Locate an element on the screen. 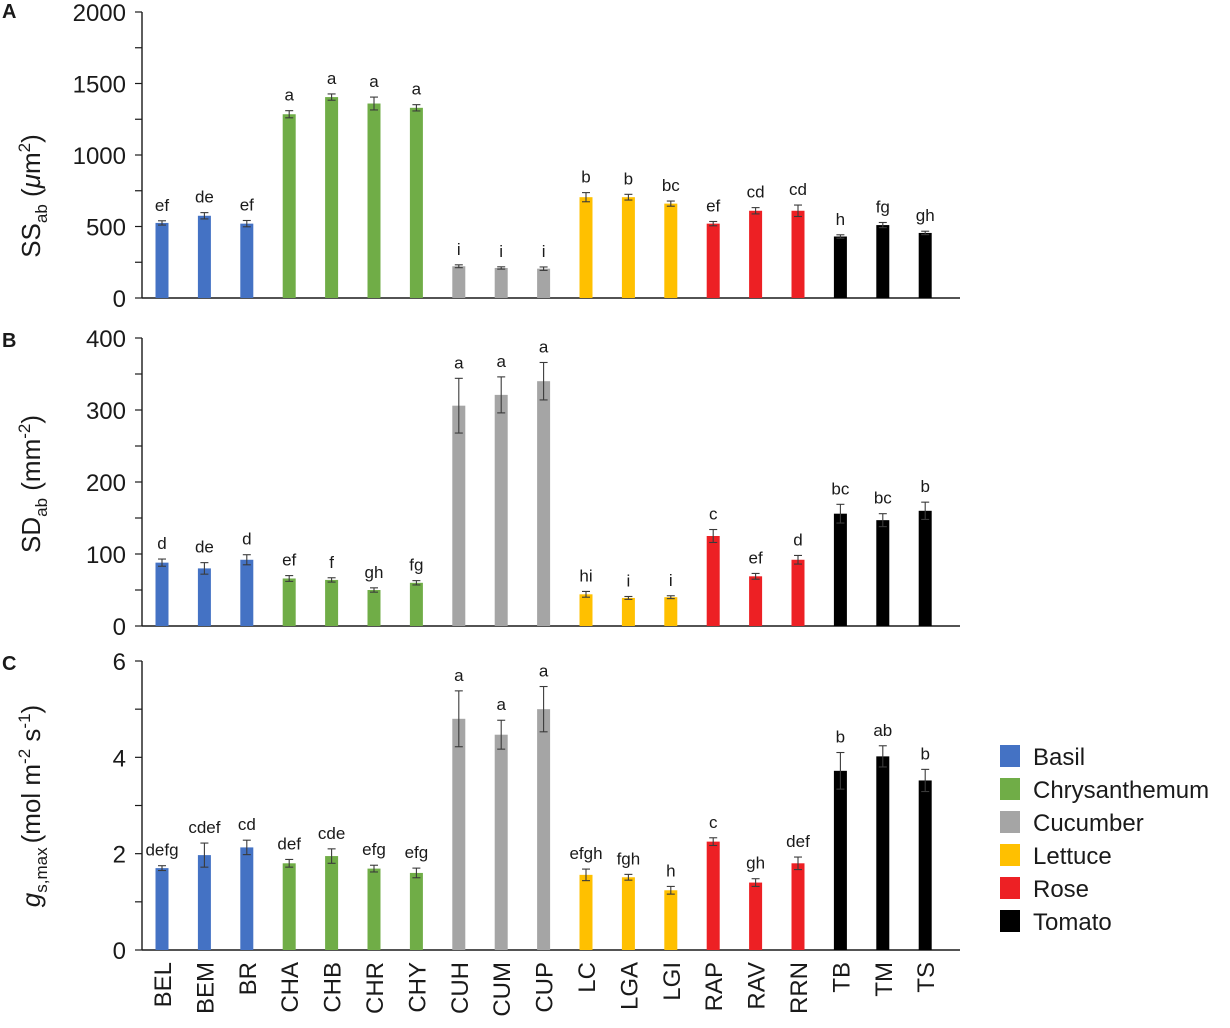 This screenshot has height=1028, width=1230. ylabel-panel-b-close: ) is located at coordinates (31, 419).